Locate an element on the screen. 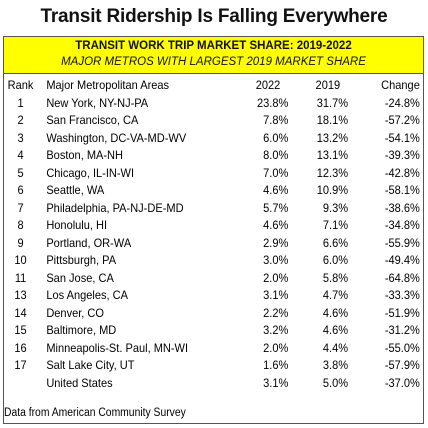 The image size is (428, 428). share-2022-cell: 5.7% is located at coordinates (276, 207).